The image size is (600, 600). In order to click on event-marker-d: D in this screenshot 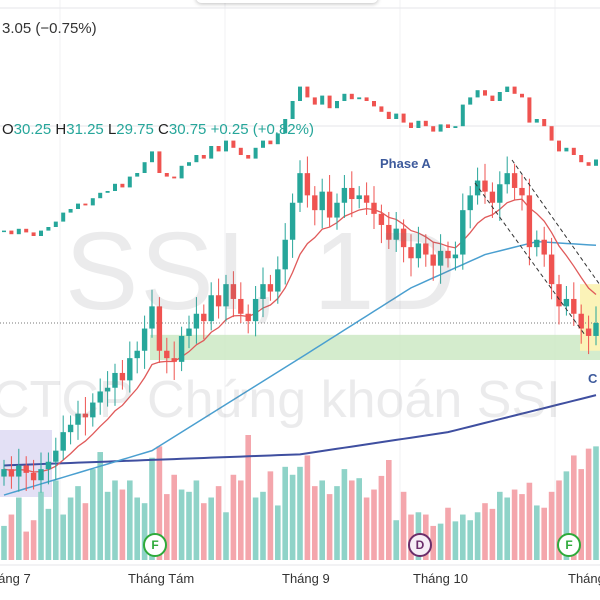, I will do `click(420, 545)`.